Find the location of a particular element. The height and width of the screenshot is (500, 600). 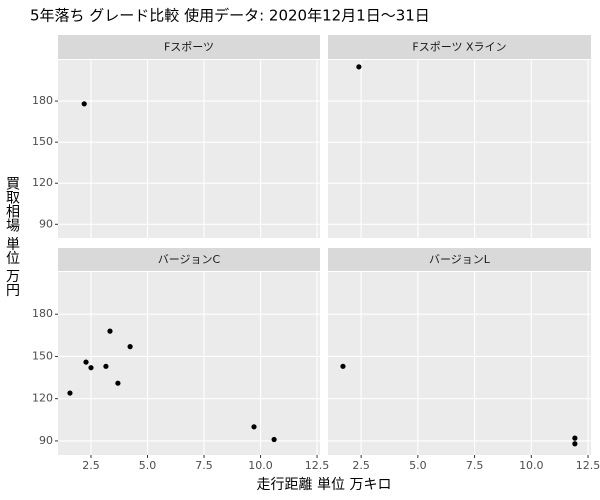

strip-label: バージョンC is located at coordinates (189, 259).